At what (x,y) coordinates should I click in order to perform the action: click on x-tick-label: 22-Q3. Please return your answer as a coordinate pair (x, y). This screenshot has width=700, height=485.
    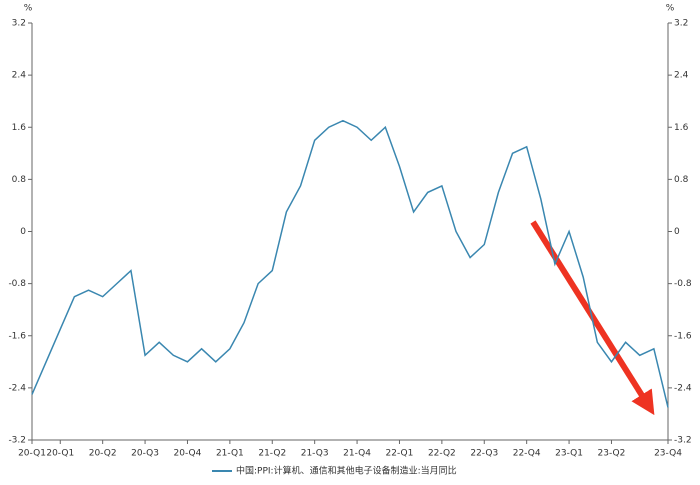
    Looking at the image, I should click on (484, 454).